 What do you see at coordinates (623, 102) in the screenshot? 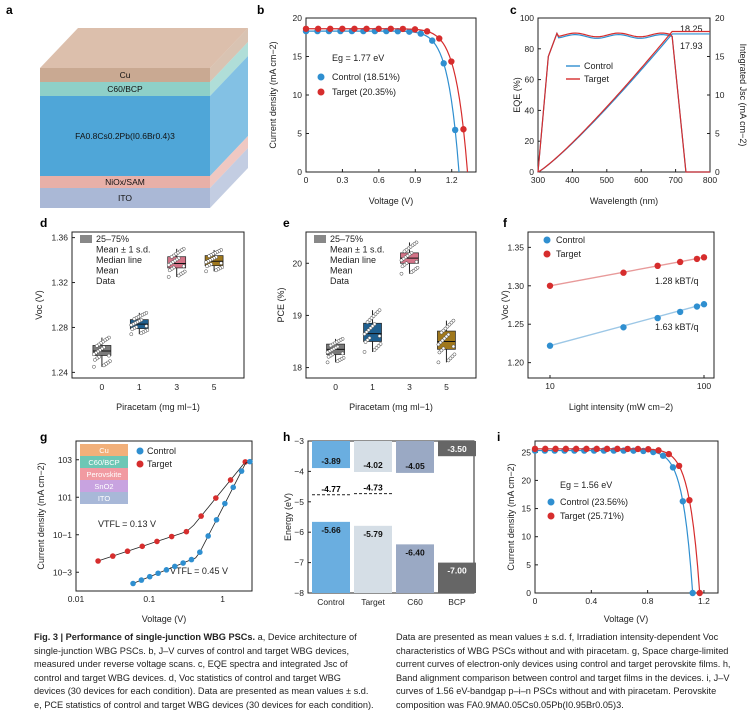
I see `eqe-curve` at bounding box center [623, 102].